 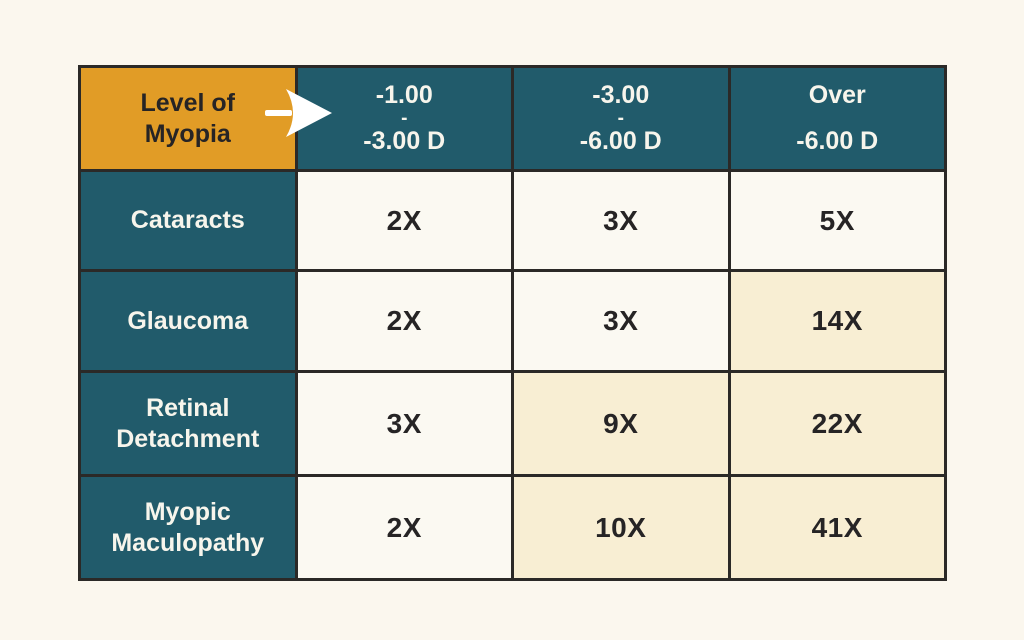 I want to click on table-row-glaucoma: Glaucoma 2X 3X 14X, so click(x=512, y=321).